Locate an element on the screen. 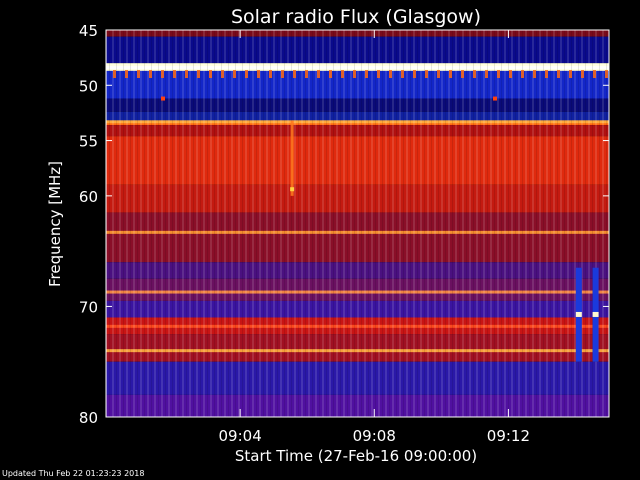 The image size is (640, 480). y-axis-label: Frequency [MHz] is located at coordinates (55, 224).